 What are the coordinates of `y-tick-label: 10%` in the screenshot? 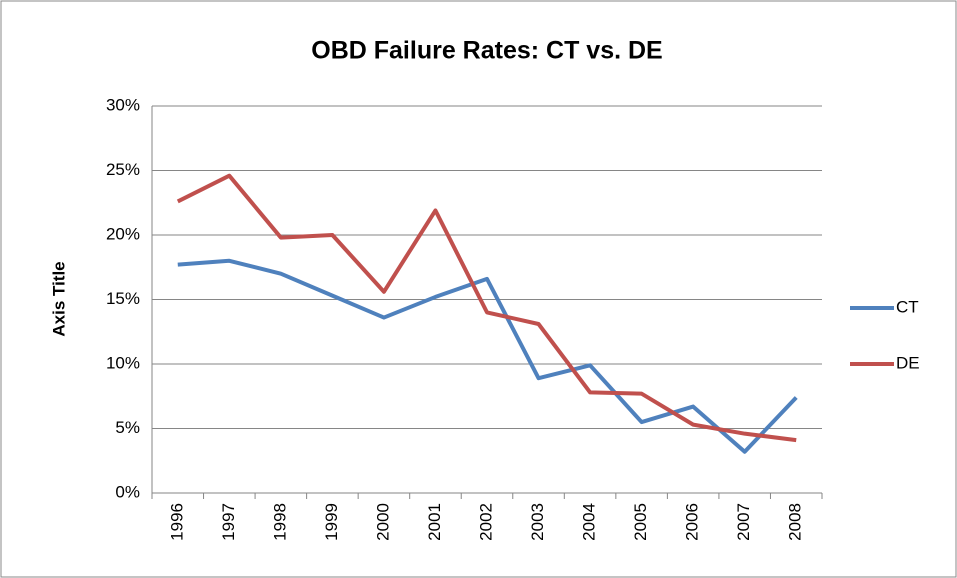 It's located at (123, 362).